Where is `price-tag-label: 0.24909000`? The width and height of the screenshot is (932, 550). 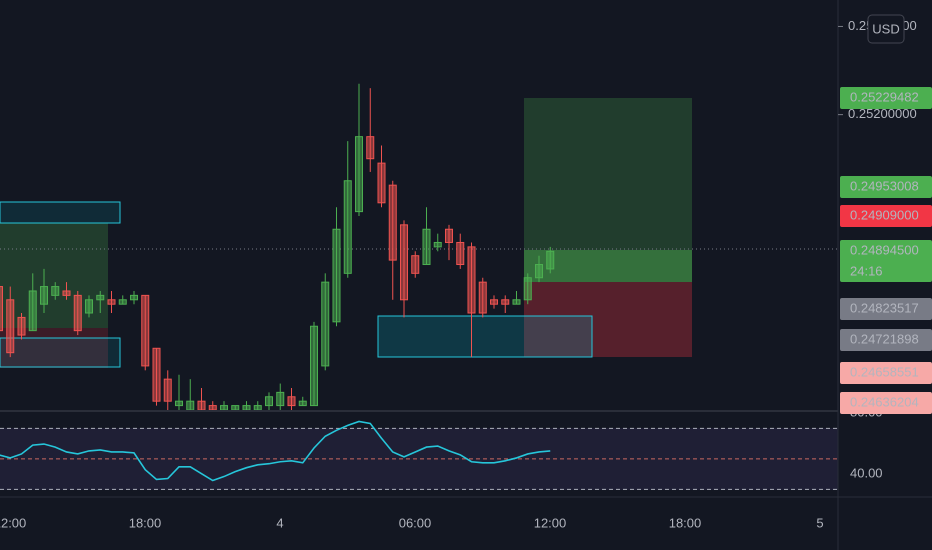
price-tag-label: 0.24909000 is located at coordinates (884, 214).